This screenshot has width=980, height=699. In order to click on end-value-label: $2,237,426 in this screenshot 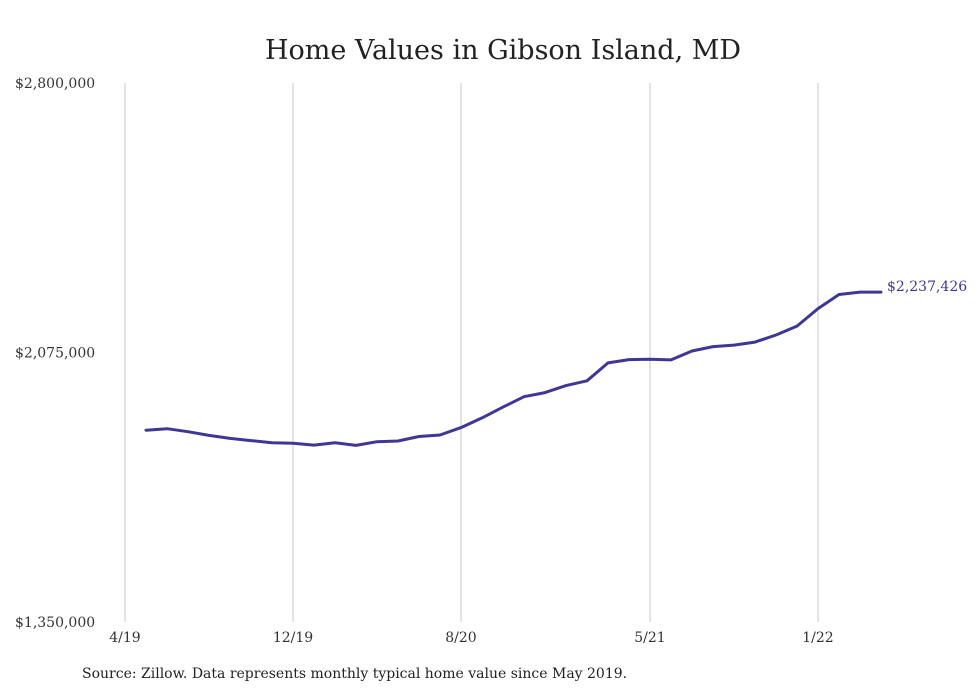, I will do `click(927, 287)`.